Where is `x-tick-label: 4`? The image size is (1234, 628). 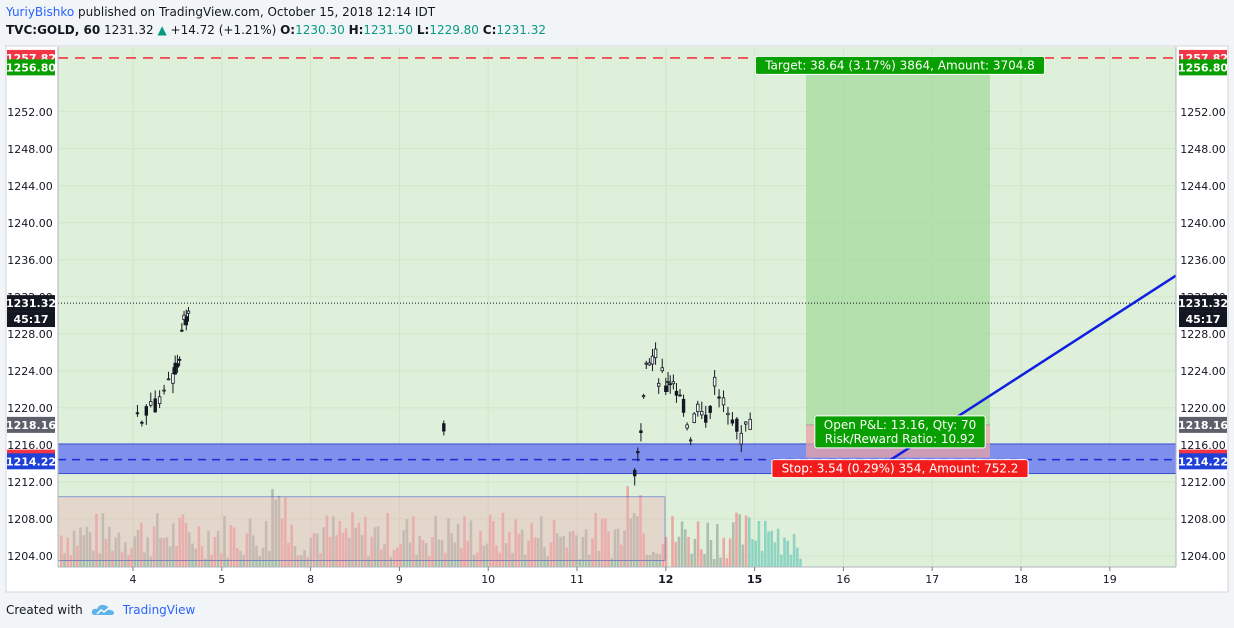
x-tick-label: 4 is located at coordinates (133, 579).